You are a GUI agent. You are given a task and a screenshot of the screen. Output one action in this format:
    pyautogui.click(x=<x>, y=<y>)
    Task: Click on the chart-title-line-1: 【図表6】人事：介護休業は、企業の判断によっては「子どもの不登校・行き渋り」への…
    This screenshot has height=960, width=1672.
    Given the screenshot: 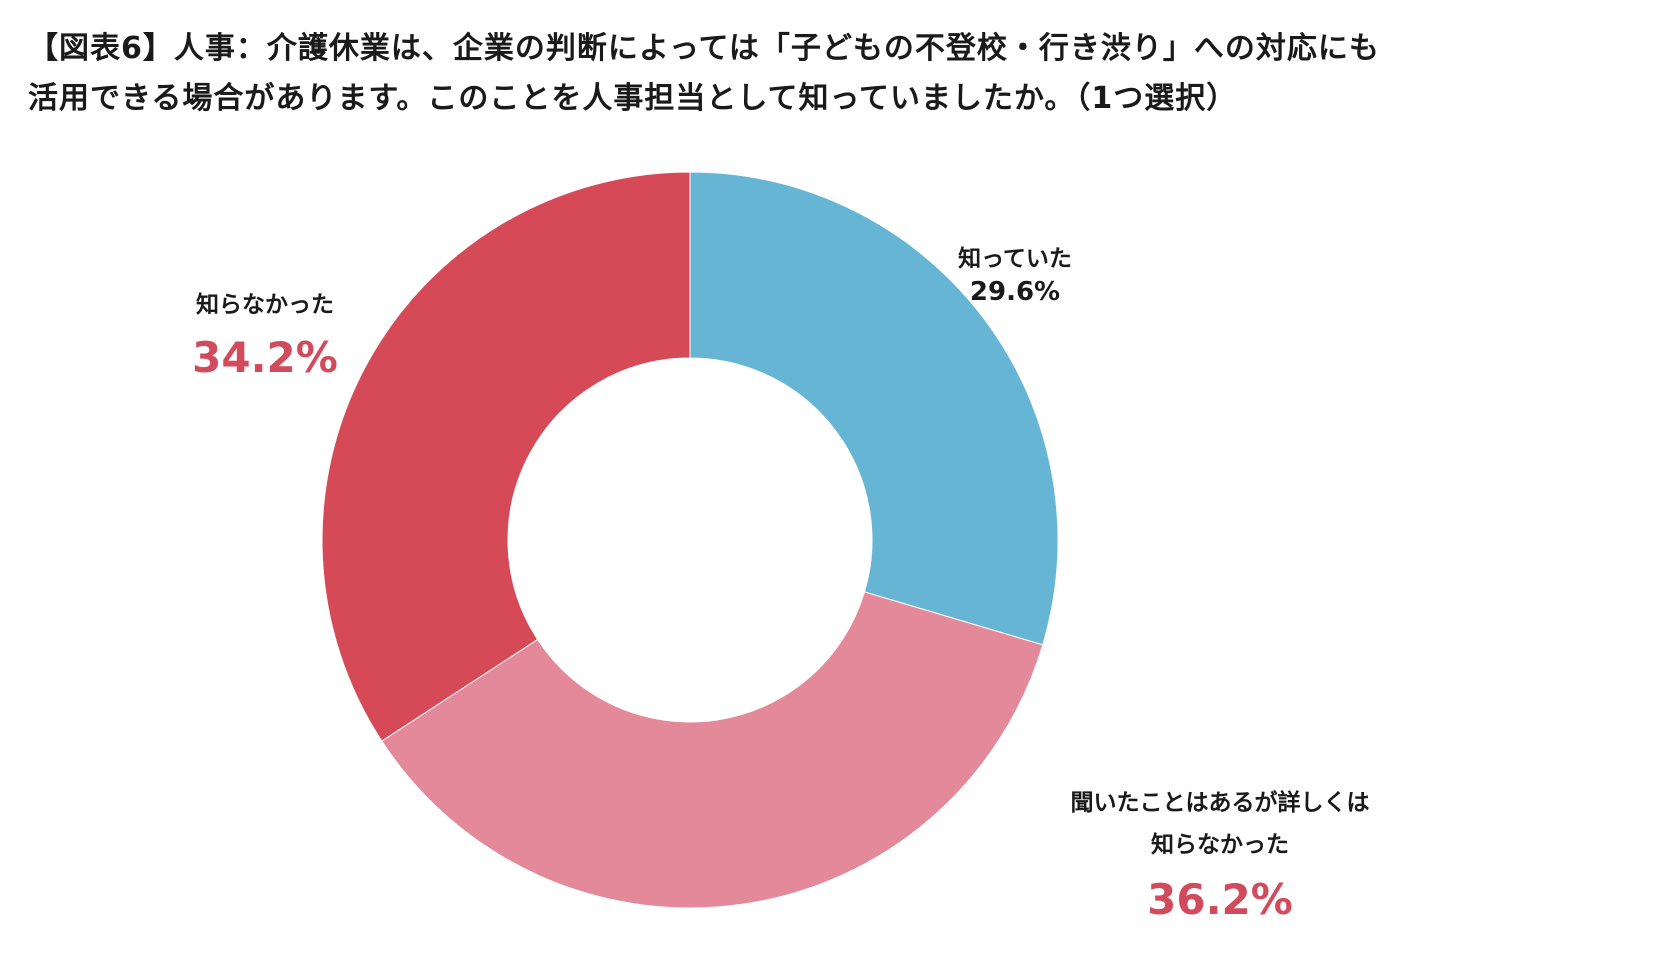 What is the action you would take?
    pyautogui.click(x=704, y=48)
    